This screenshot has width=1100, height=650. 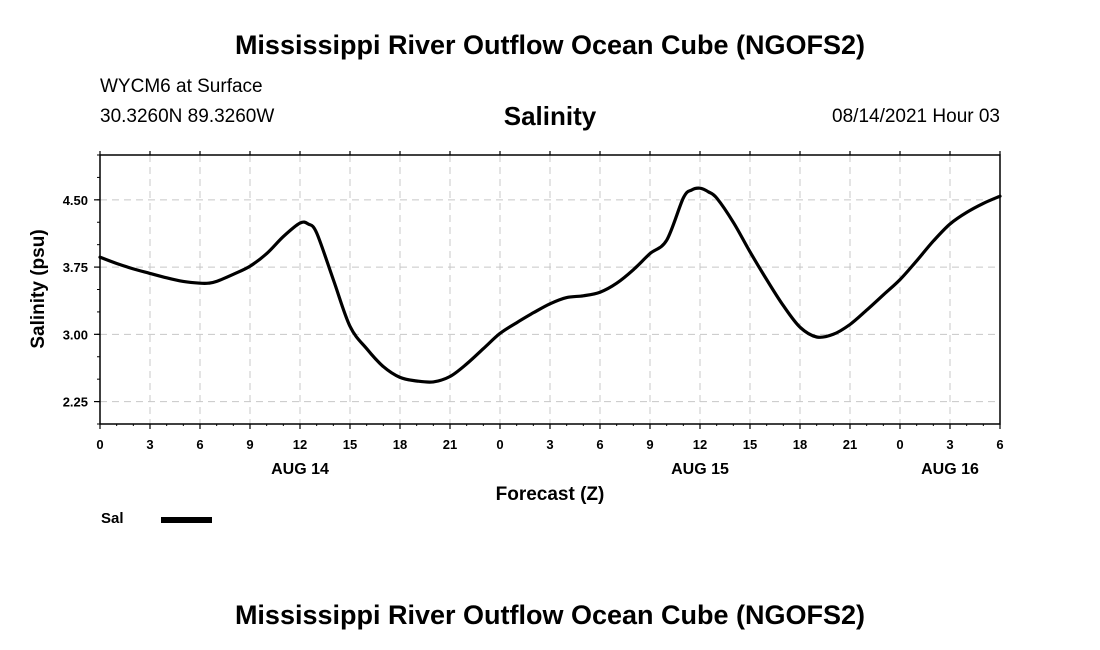 What do you see at coordinates (300, 469) in the screenshot?
I see `date-label: AUG 14` at bounding box center [300, 469].